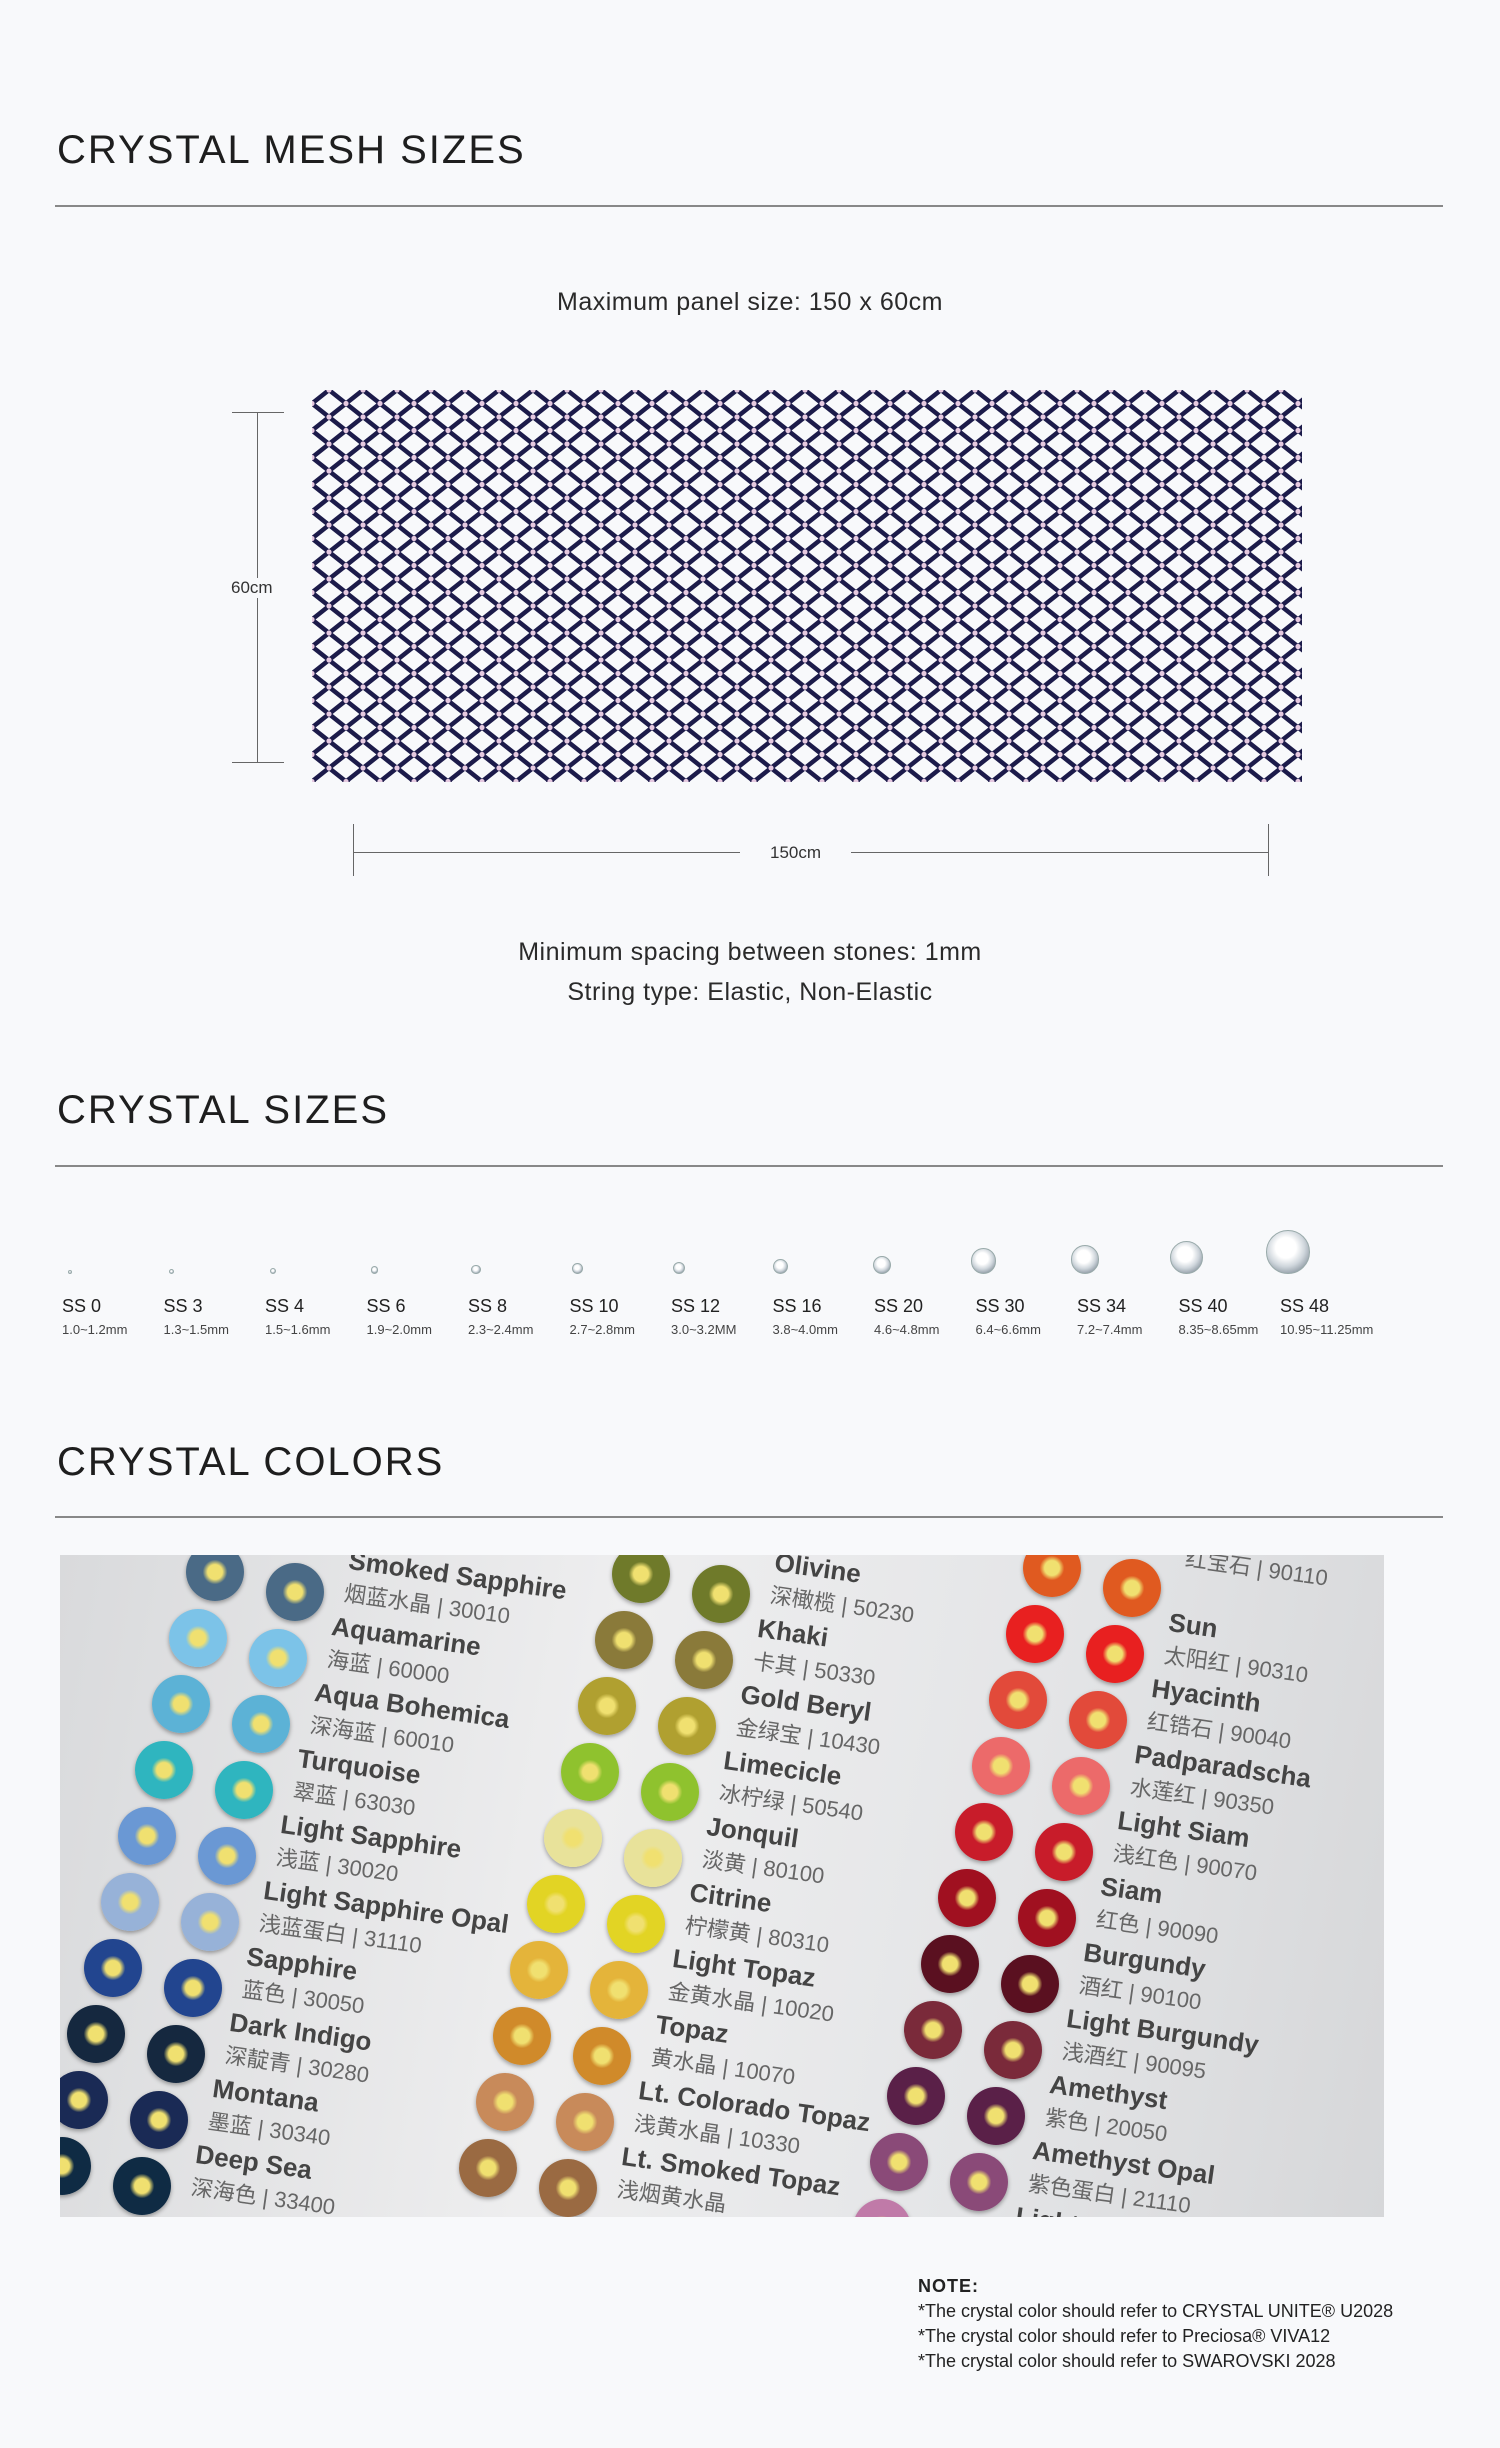  What do you see at coordinates (183, 1306) in the screenshot?
I see `size-name: SS 3` at bounding box center [183, 1306].